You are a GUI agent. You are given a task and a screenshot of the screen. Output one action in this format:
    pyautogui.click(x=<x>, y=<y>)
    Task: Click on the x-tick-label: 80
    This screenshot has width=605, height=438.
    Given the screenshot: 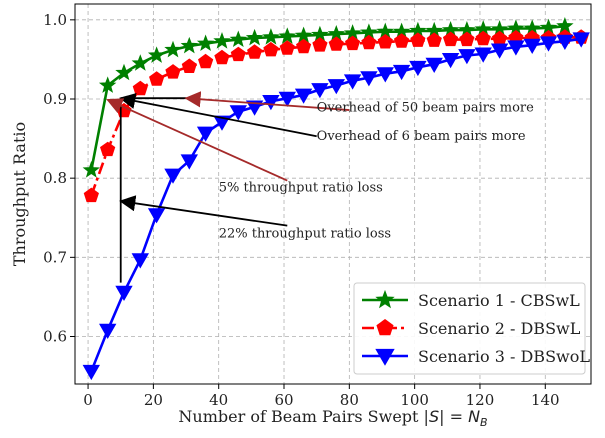 What is the action you would take?
    pyautogui.click(x=349, y=400)
    